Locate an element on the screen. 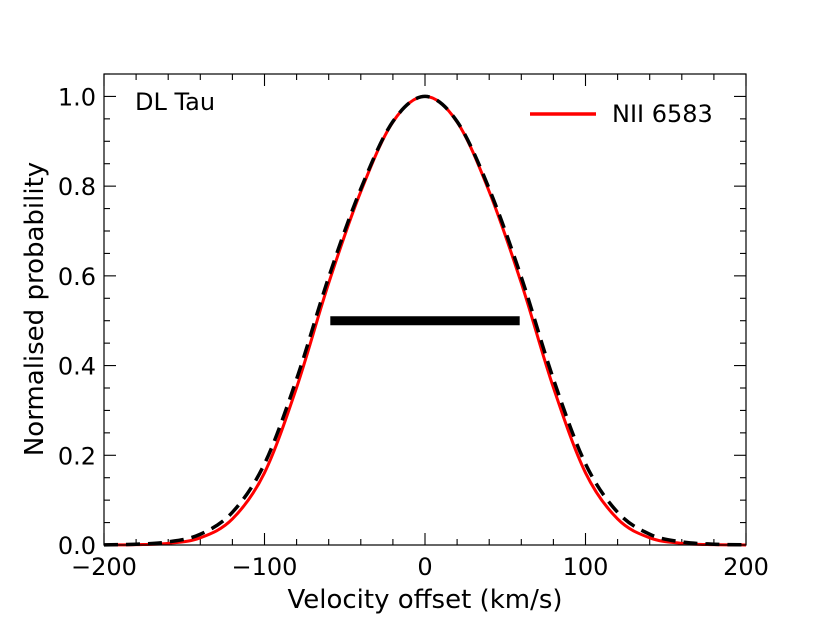  x-axis-label: Velocity offset (km/s) is located at coordinates (424, 600).